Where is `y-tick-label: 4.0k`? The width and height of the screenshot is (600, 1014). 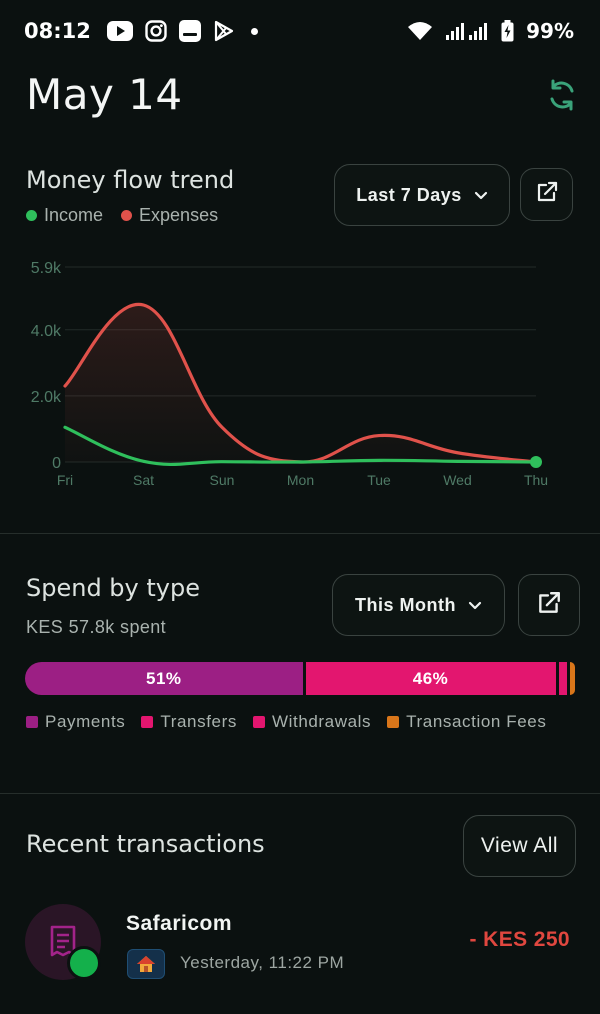 y-tick-label: 4.0k is located at coordinates (46, 331).